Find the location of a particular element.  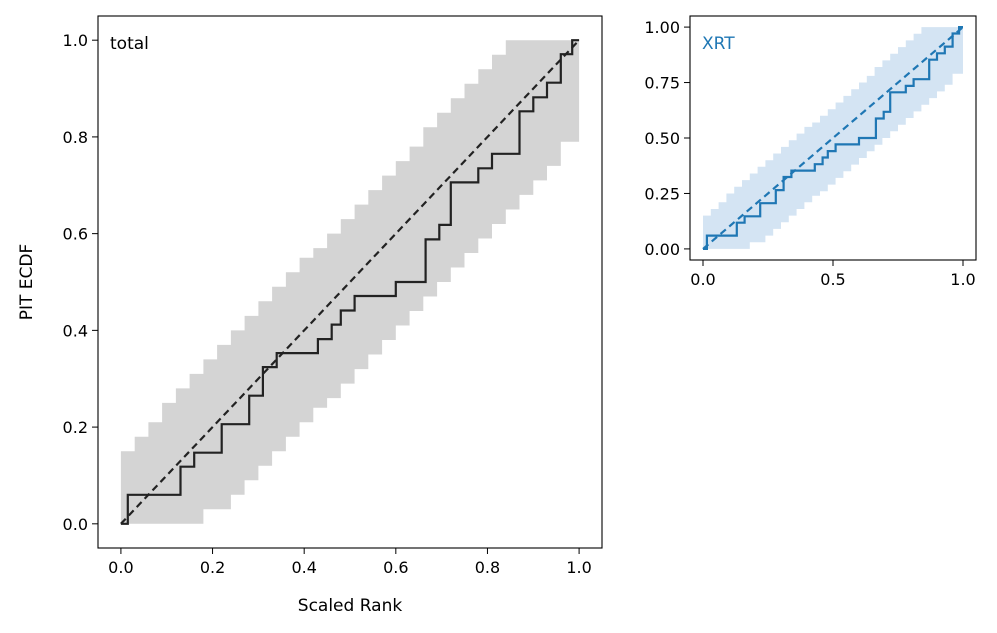

x-tick-label-total: 1.0 is located at coordinates (578, 567).